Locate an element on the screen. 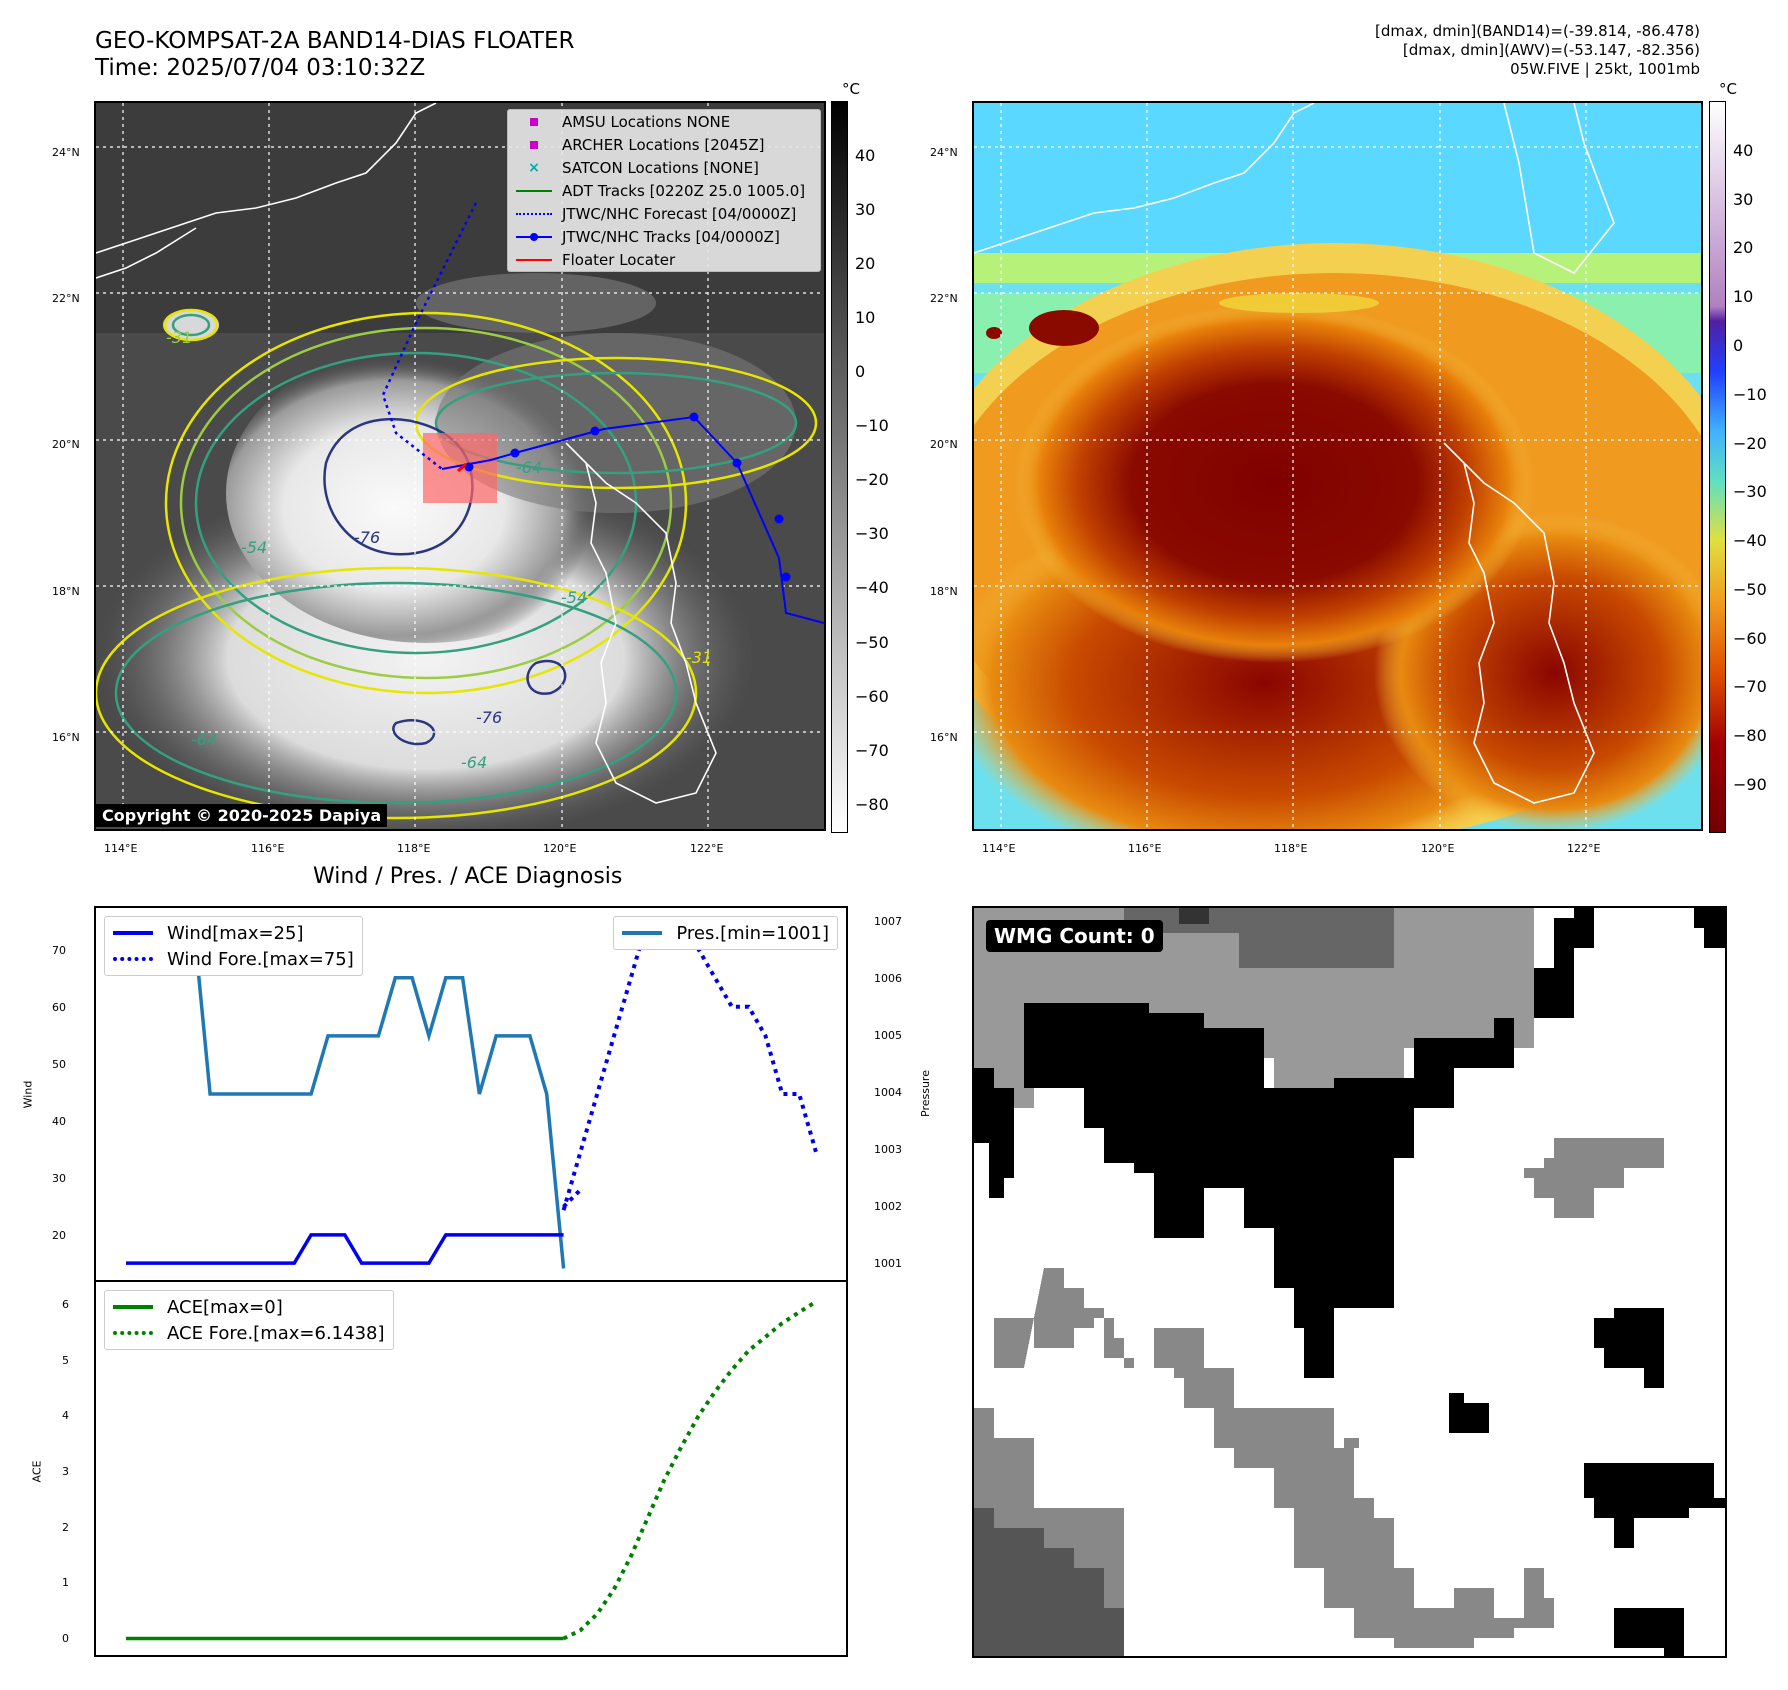 Image resolution: width=1788 pixels, height=1690 pixels. legend-amsu: AMSU Locations NONE is located at coordinates (664, 121).